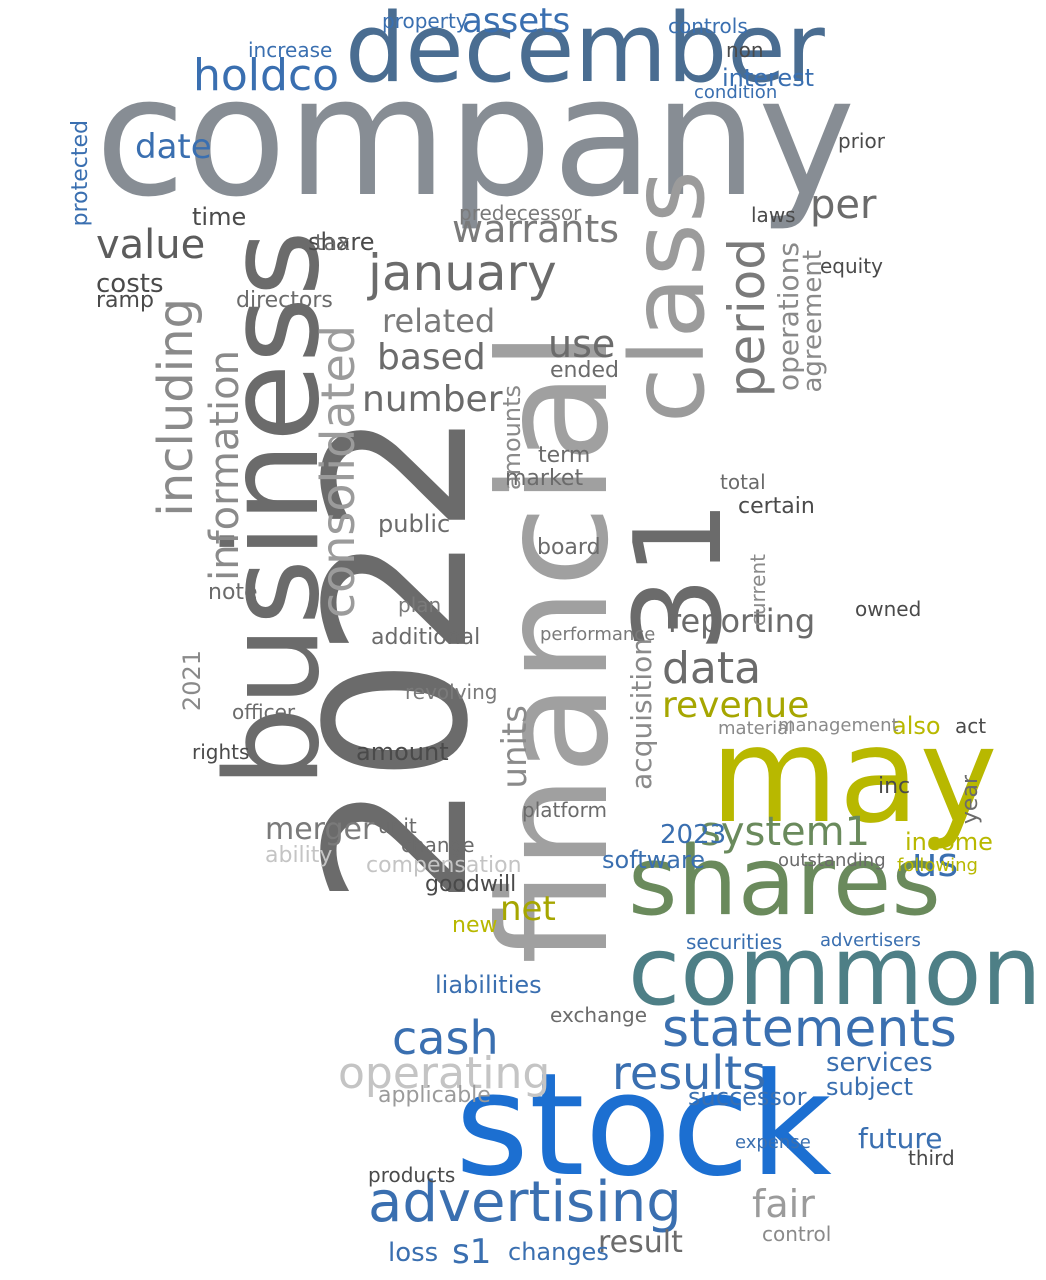 This screenshot has height=1280, width=1046. I want to click on cloud-word-also: also, so click(916, 726).